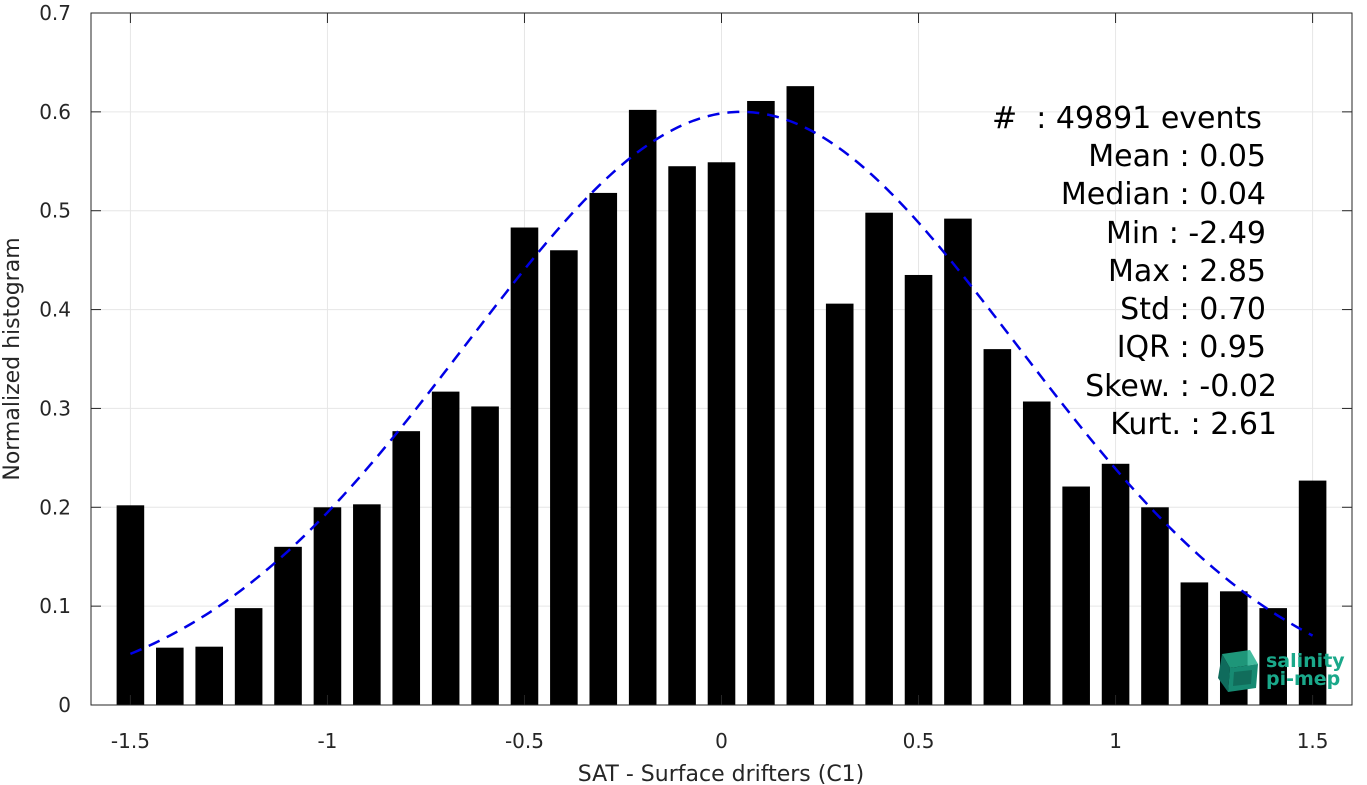  Describe the element at coordinates (1313, 741) in the screenshot. I see `x-tick-label: 1.5` at that location.